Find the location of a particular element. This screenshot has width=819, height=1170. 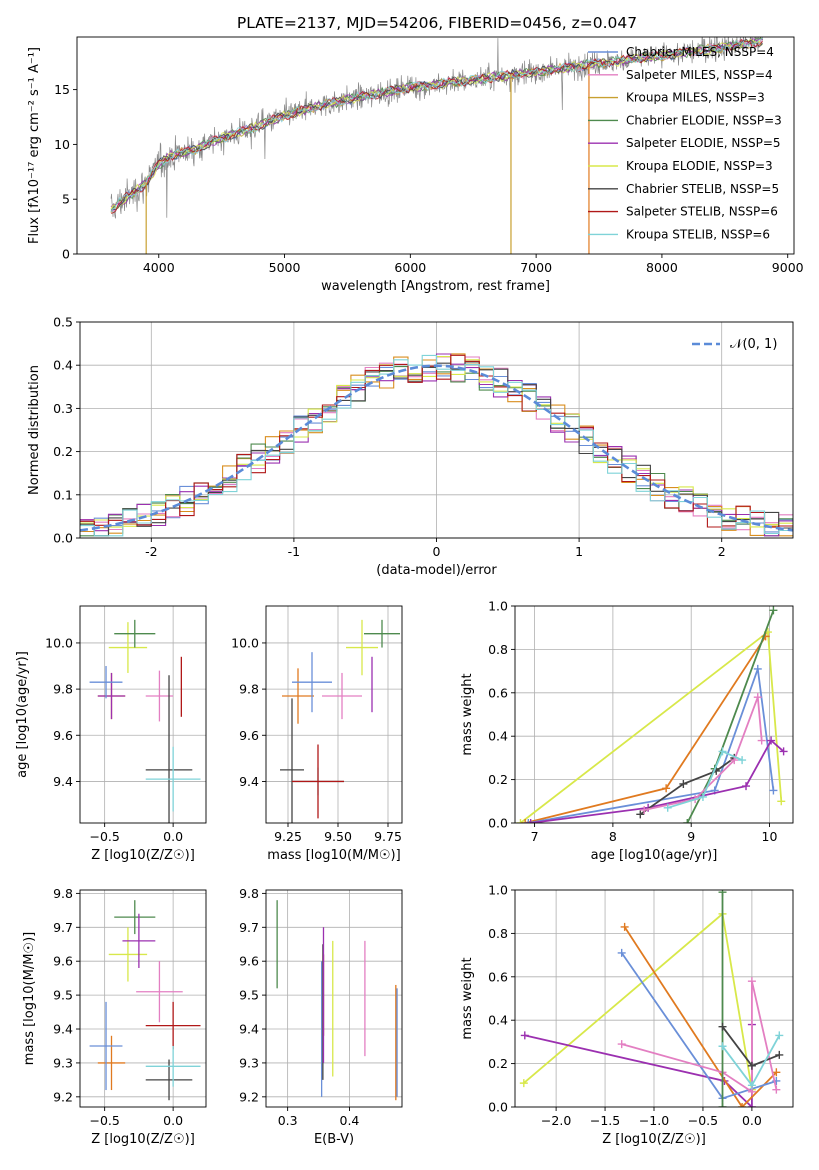

x-tick-label: 1 is located at coordinates (579, 551).